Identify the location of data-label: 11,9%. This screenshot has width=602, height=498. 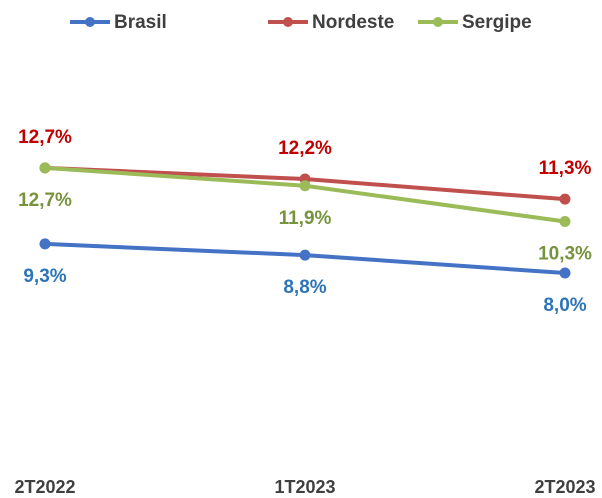
(305, 218).